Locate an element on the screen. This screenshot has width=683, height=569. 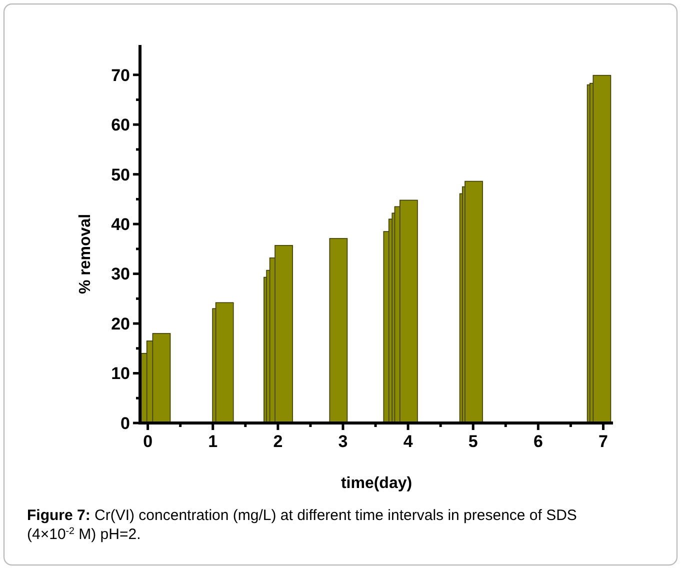
y-tick-label: 50 is located at coordinates (120, 174).